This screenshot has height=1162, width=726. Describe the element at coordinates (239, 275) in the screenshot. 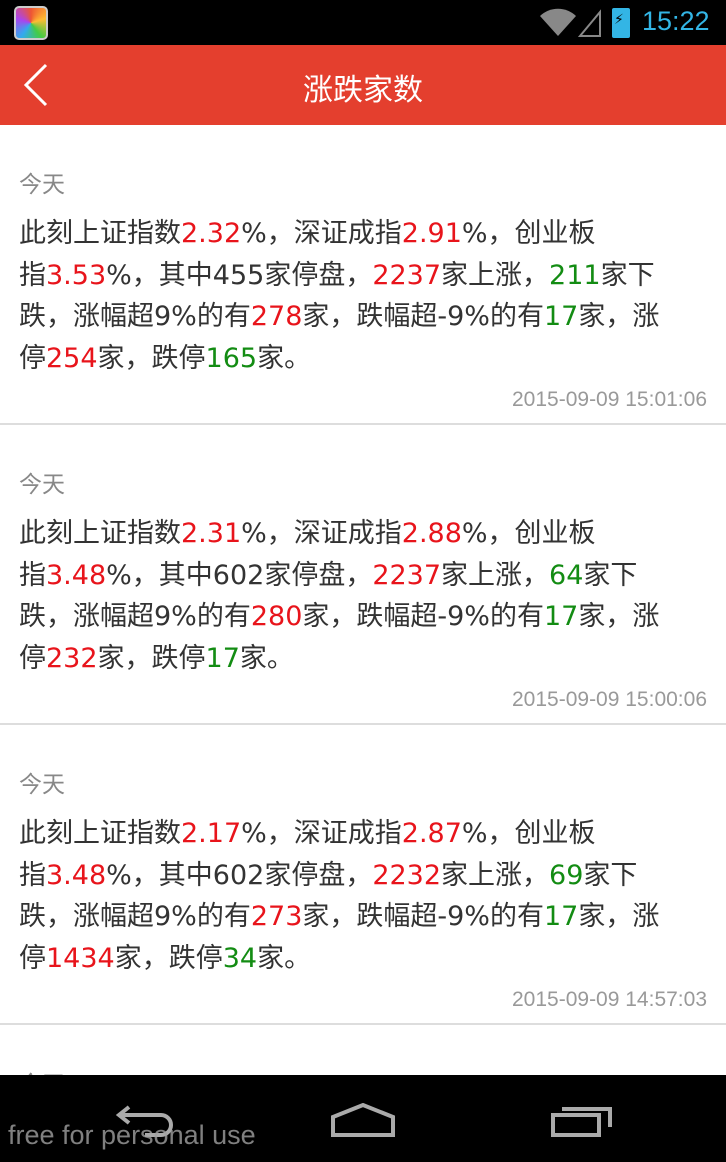

I see `text-segment: %，其中455家停盘，` at that location.